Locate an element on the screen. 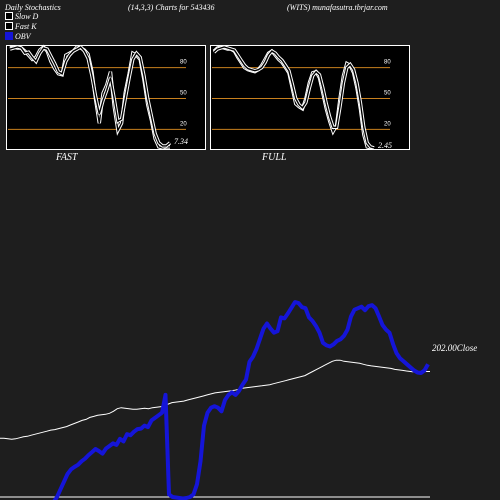 The width and height of the screenshot is (500, 500). chart-header-left: Daily Stochastics is located at coordinates (33, 7).